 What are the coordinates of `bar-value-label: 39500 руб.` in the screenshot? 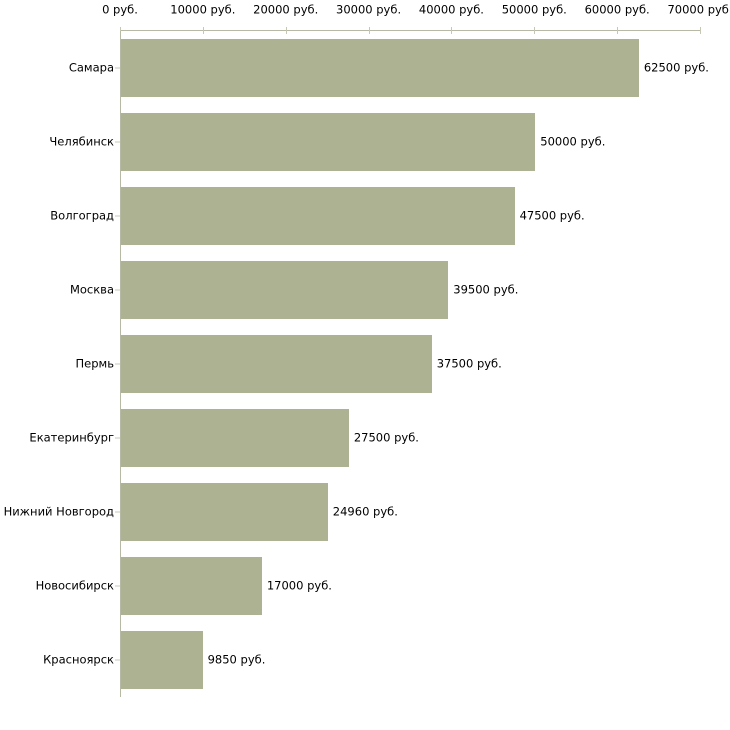 It's located at (486, 289).